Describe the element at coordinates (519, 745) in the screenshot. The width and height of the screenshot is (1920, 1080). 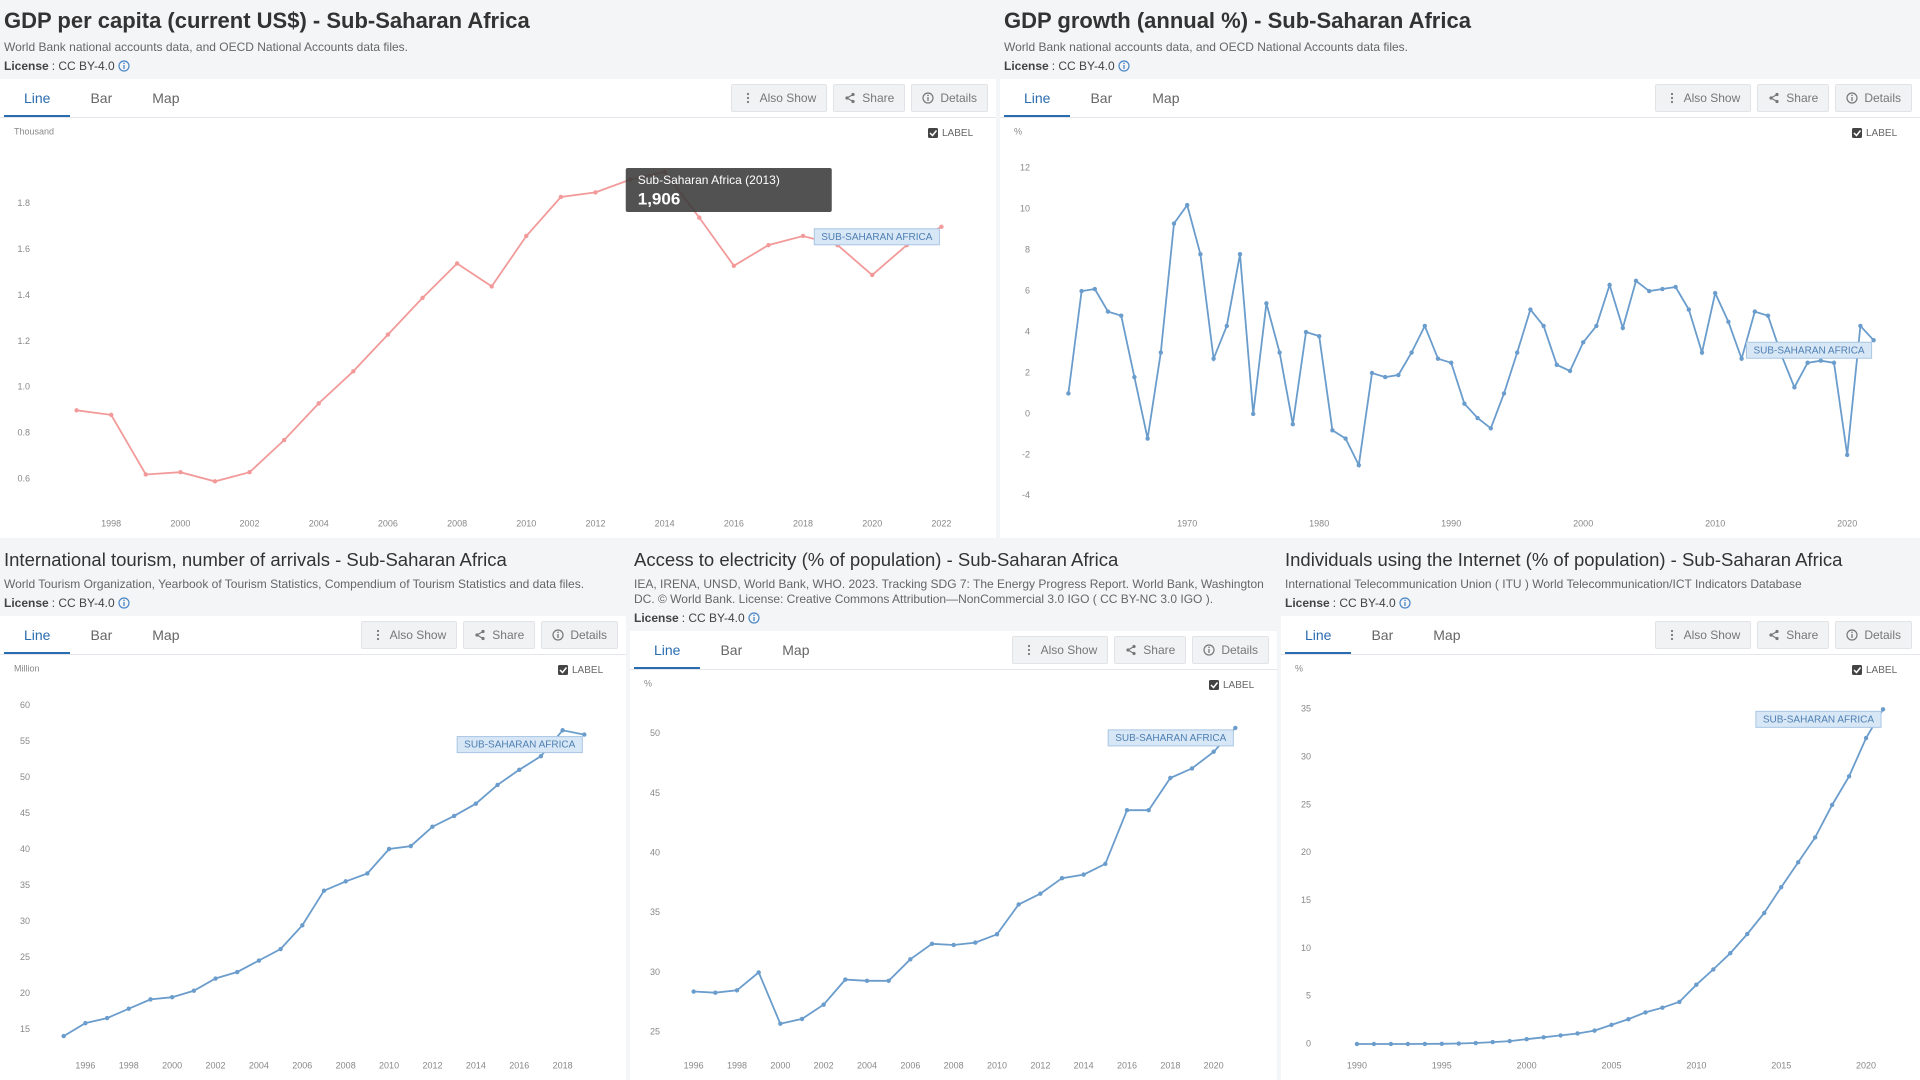
I see `series-label-box` at that location.